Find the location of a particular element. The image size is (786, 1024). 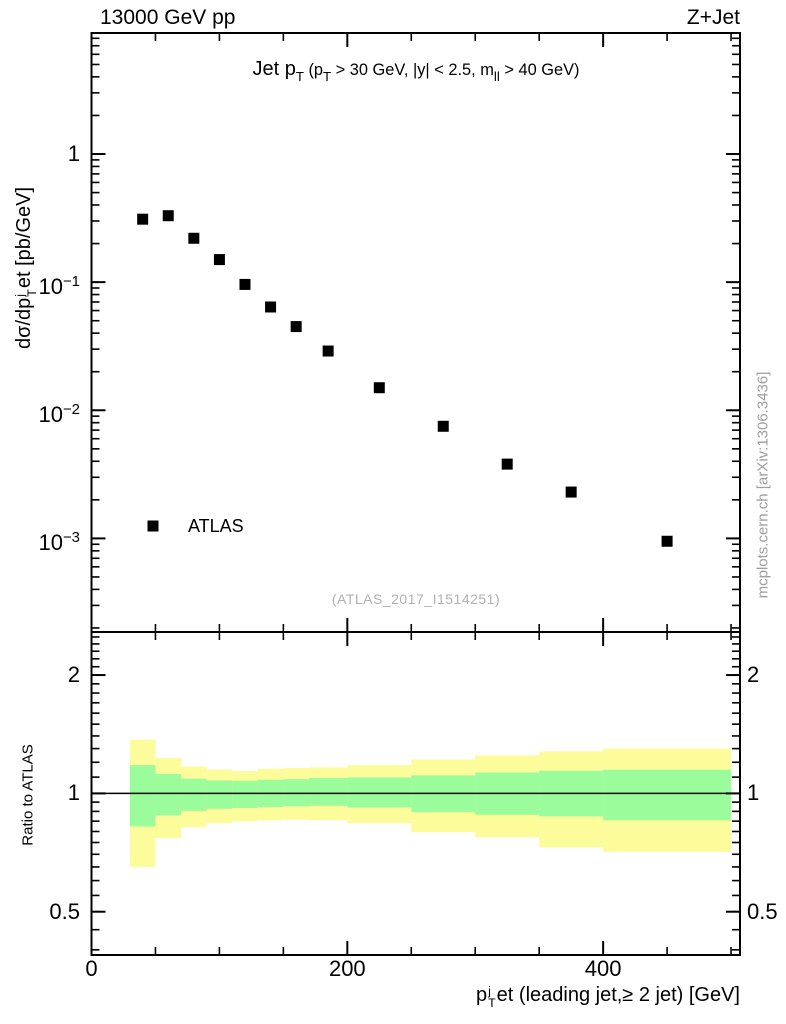

legend-label: ATLAS is located at coordinates (216, 526).